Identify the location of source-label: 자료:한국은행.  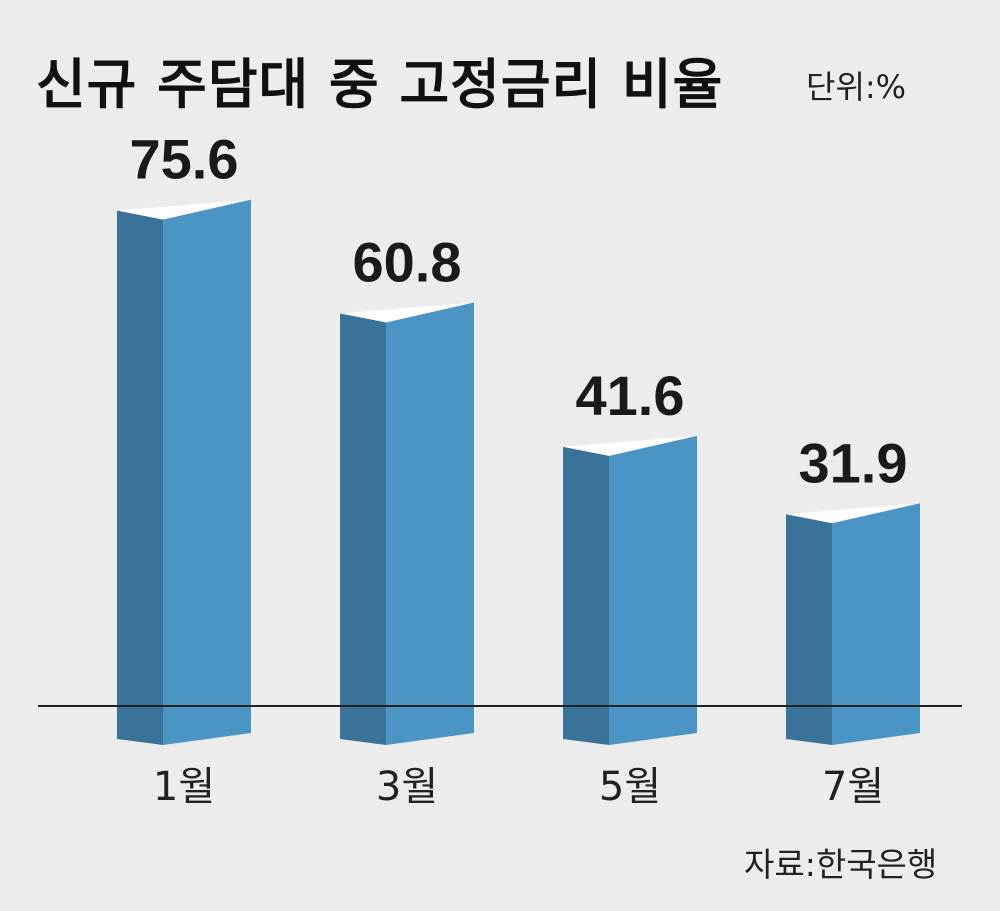
(841, 864).